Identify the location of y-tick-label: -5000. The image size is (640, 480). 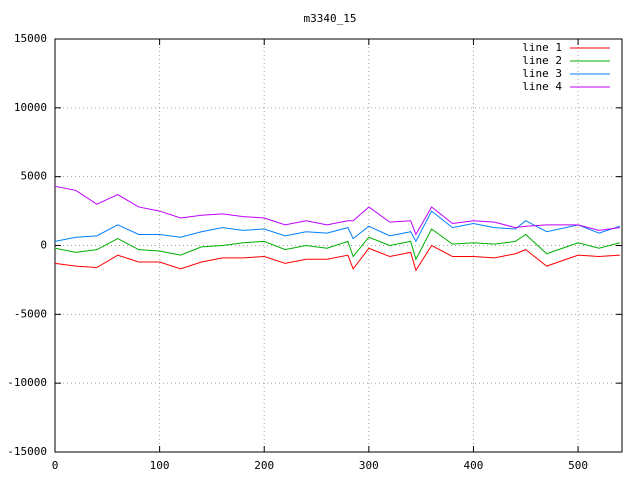
(30, 313).